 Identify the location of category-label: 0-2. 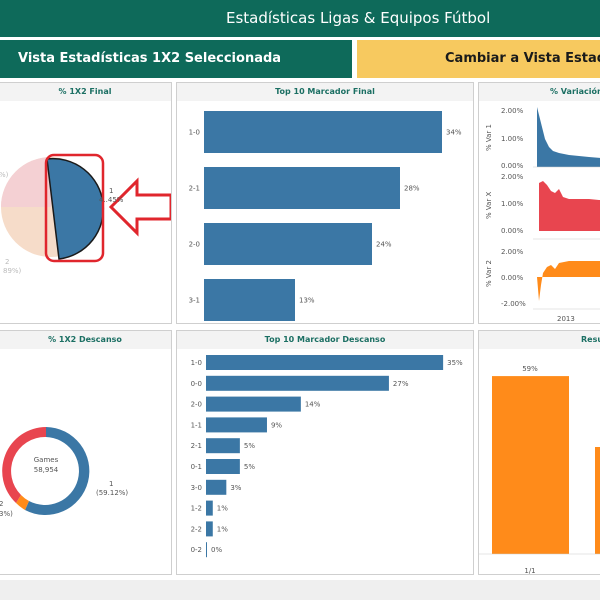
(196, 550).